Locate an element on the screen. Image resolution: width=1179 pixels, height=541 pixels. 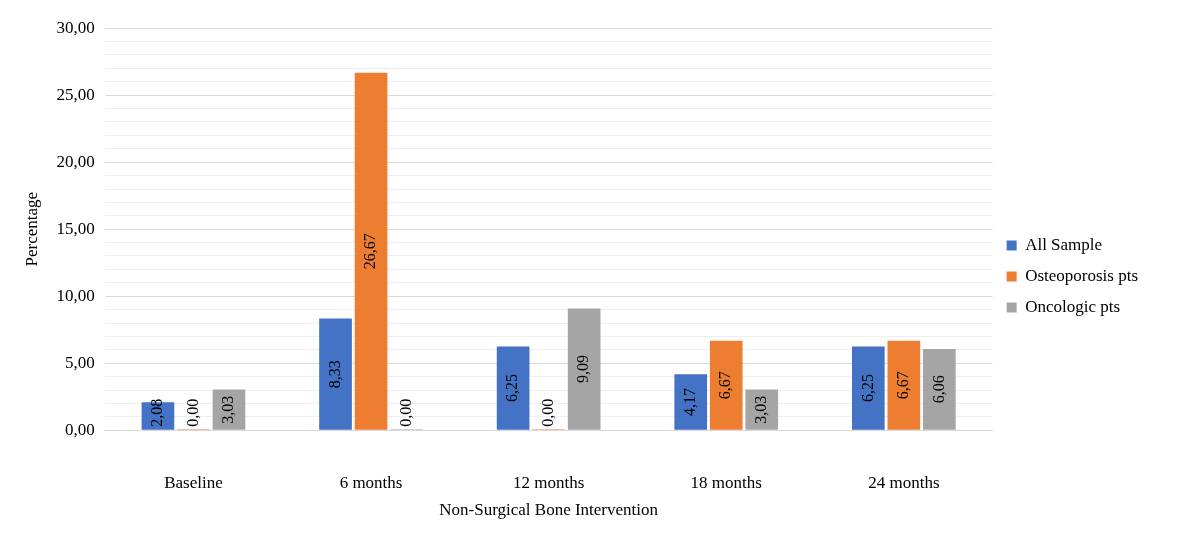
data-label: 6,06 is located at coordinates (938, 389).